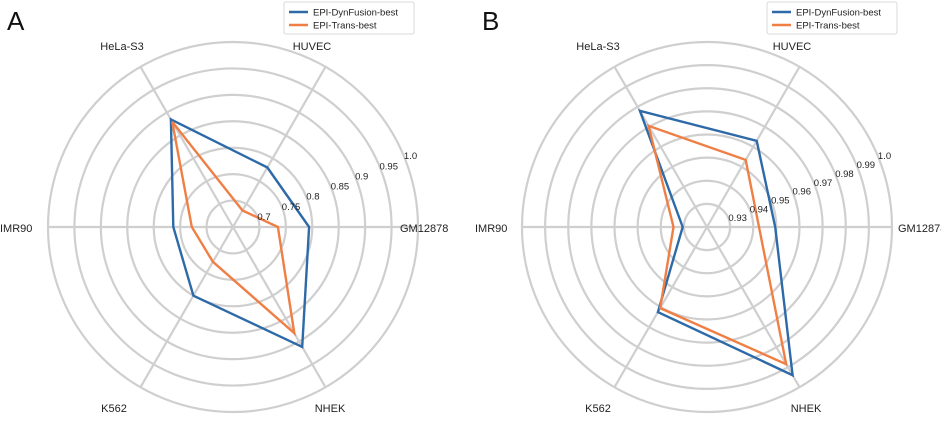  What do you see at coordinates (866, 165) in the screenshot?
I see `tick-label: 0.99` at bounding box center [866, 165].